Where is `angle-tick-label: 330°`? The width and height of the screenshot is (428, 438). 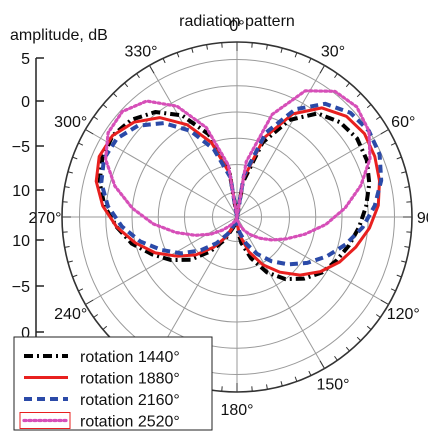 angle-tick-label: 330° is located at coordinates (140, 52).